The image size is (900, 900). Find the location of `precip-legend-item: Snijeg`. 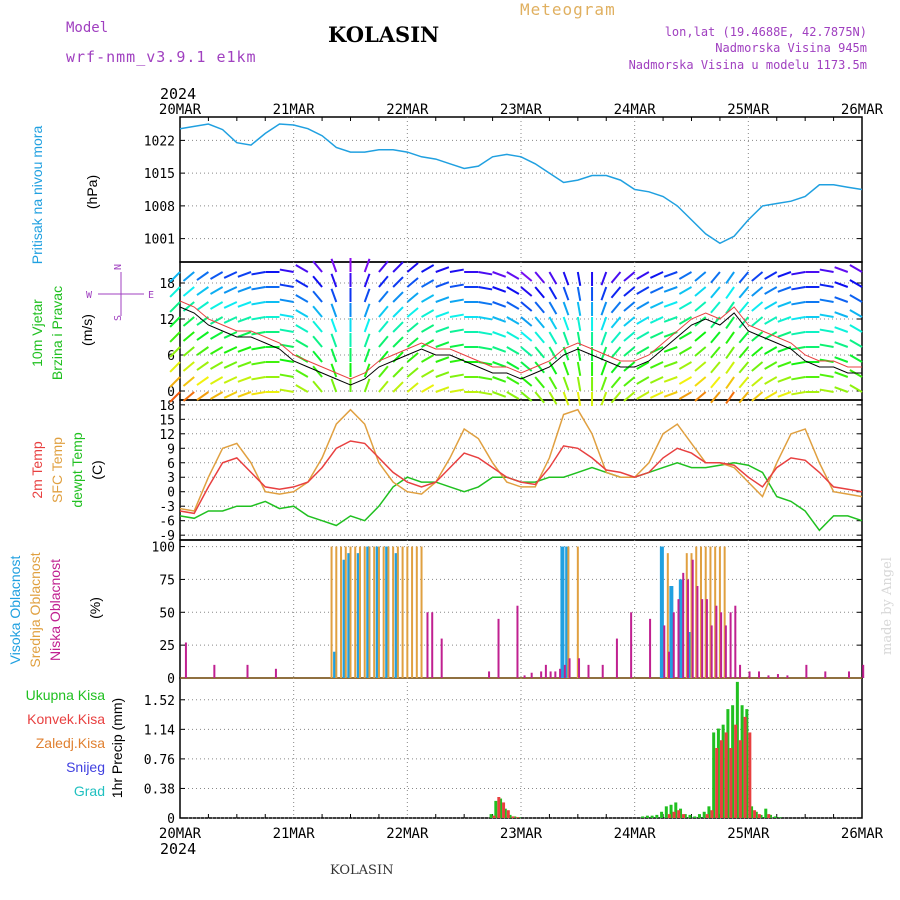

precip-legend-item: Snijeg is located at coordinates (85, 767).